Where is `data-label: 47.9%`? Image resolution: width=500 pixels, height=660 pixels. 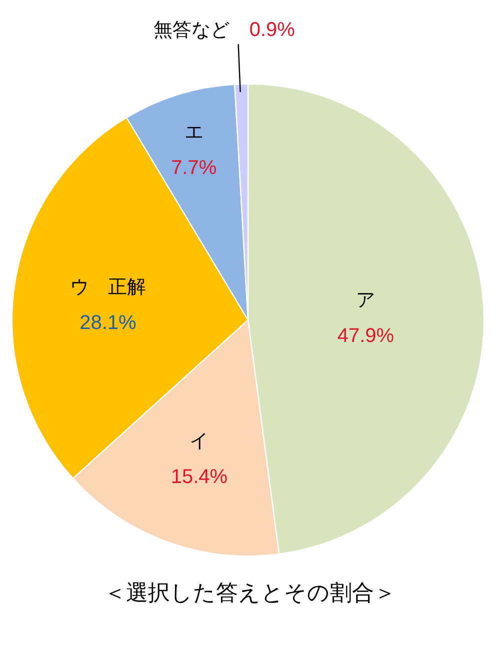 data-label: 47.9% is located at coordinates (365, 336).